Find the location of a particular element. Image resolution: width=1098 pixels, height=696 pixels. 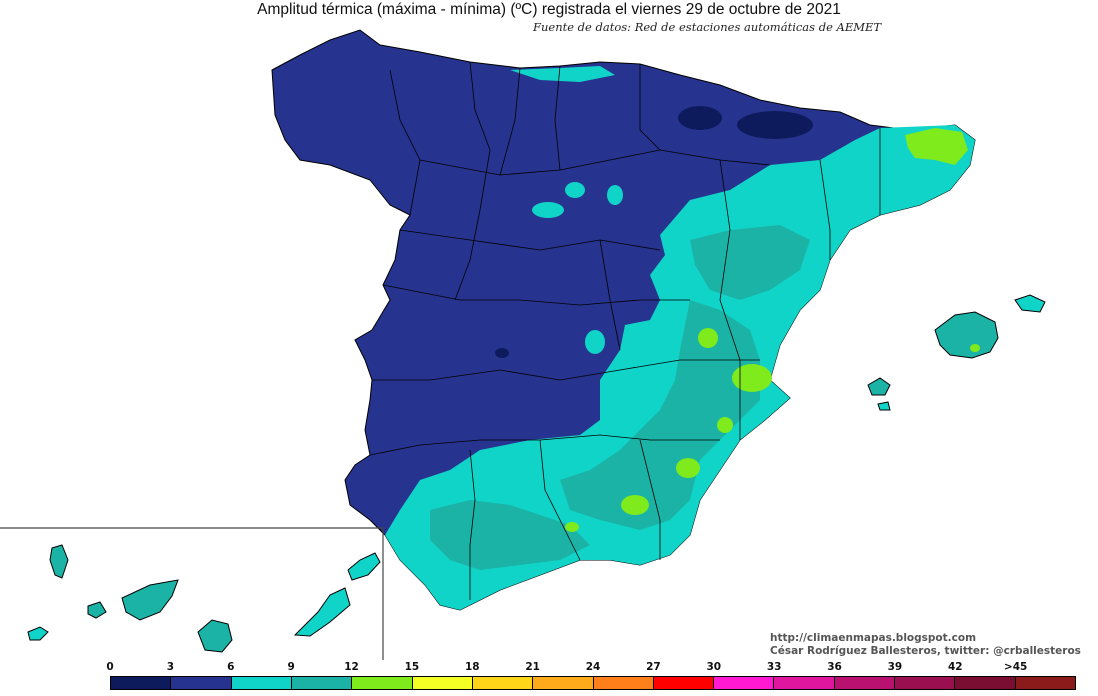

legend-tick-label: 0 is located at coordinates (110, 667).